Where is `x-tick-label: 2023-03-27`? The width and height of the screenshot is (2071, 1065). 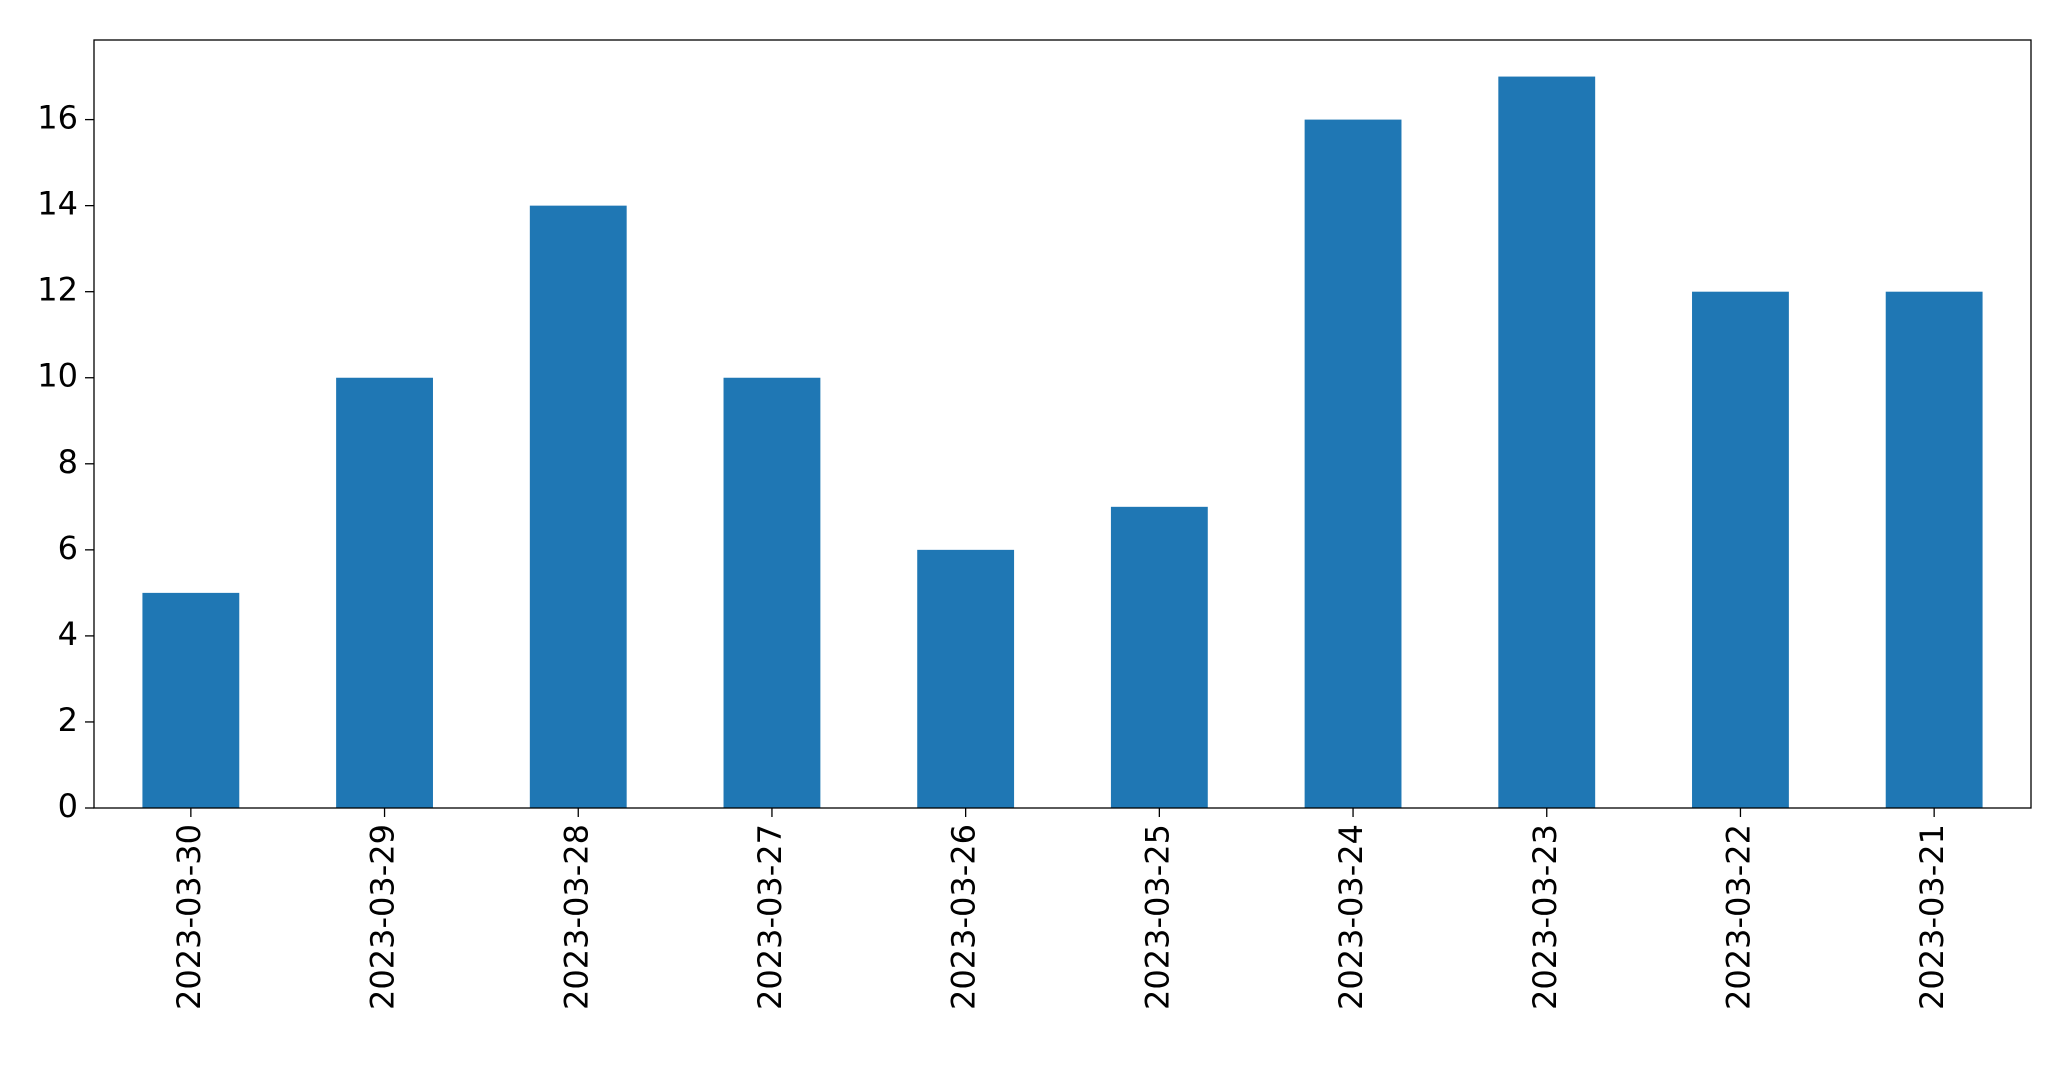
x-tick-label: 2023-03-27 is located at coordinates (770, 917).